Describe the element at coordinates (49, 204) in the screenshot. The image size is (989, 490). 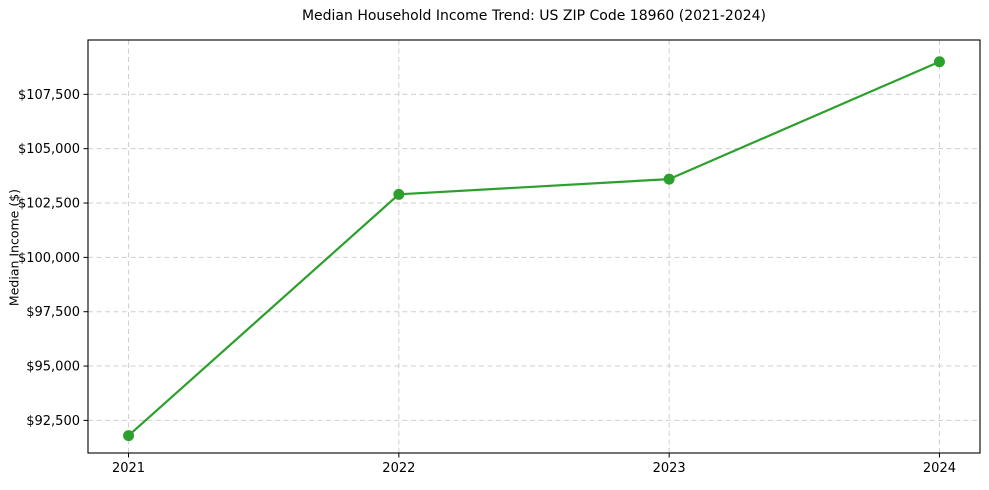
I see `y-tick-label: $102,500` at that location.